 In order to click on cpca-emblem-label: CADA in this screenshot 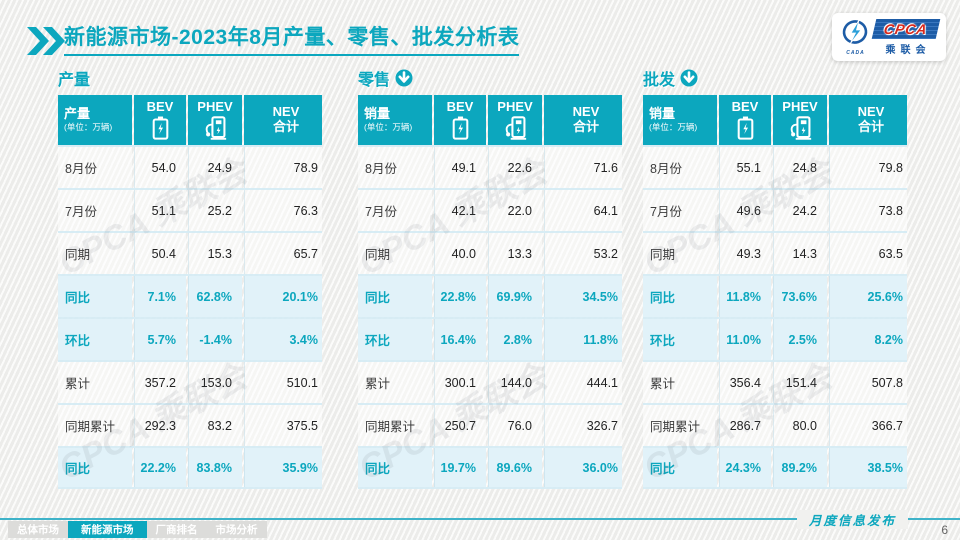, I will do `click(855, 53)`.